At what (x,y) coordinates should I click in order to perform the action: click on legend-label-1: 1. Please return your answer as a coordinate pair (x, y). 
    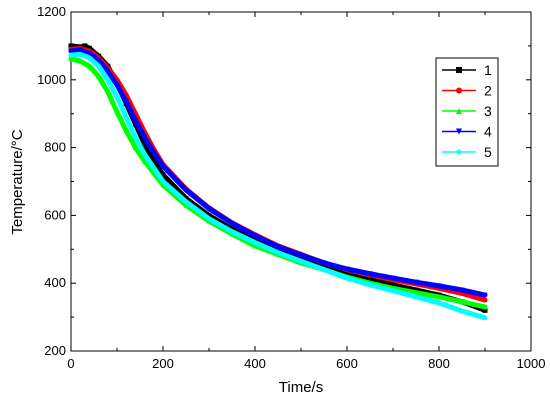
    Looking at the image, I should click on (488, 70).